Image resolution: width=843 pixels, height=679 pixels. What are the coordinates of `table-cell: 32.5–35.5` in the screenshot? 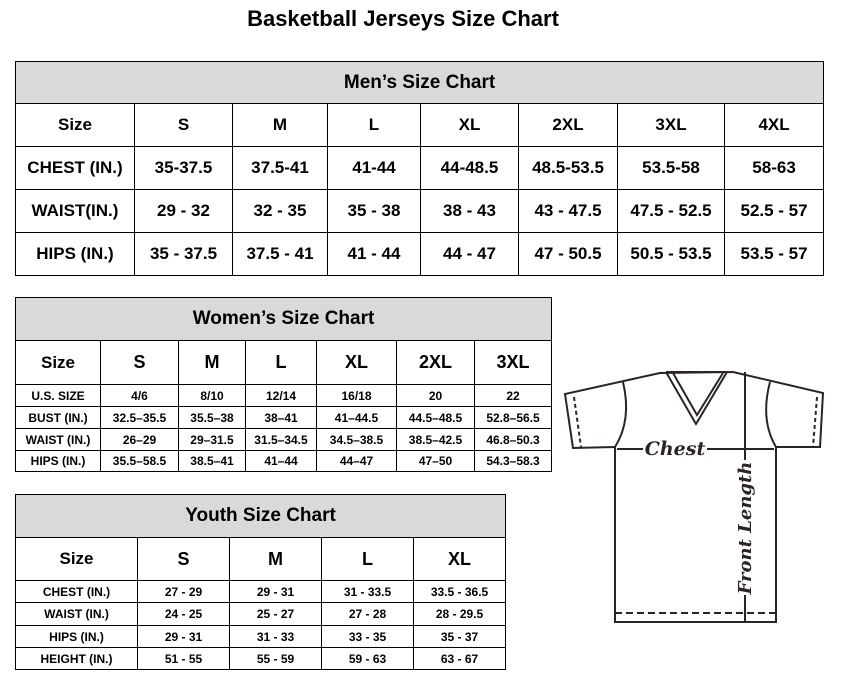 It's located at (139, 417).